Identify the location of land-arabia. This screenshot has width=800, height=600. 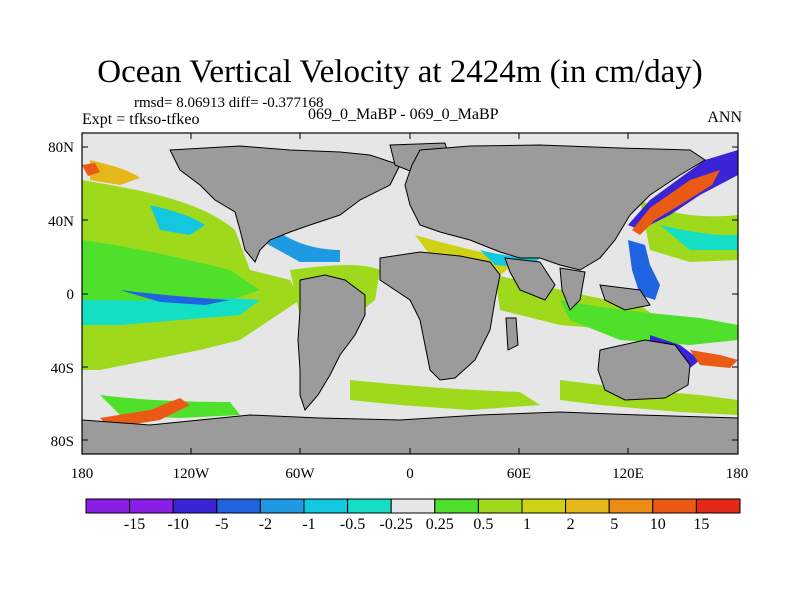
(530, 279).